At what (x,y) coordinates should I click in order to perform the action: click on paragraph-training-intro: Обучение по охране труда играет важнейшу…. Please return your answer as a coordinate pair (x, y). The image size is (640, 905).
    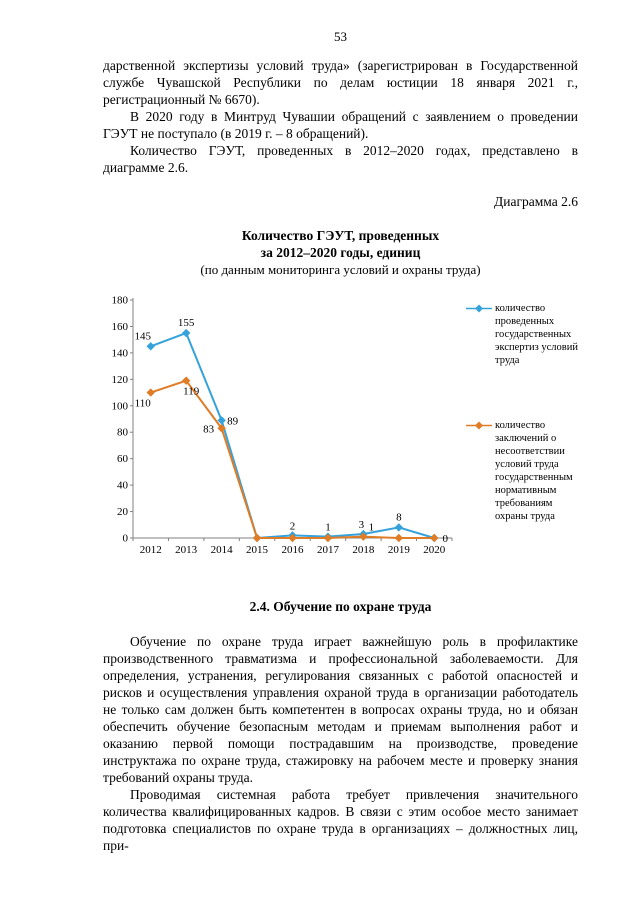
    Looking at the image, I should click on (340, 709).